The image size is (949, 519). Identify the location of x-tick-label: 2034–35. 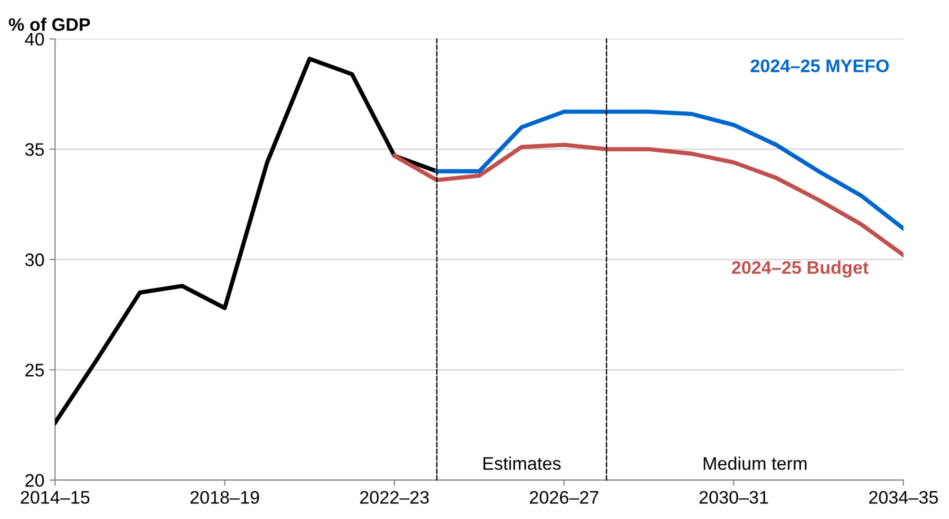
(903, 497).